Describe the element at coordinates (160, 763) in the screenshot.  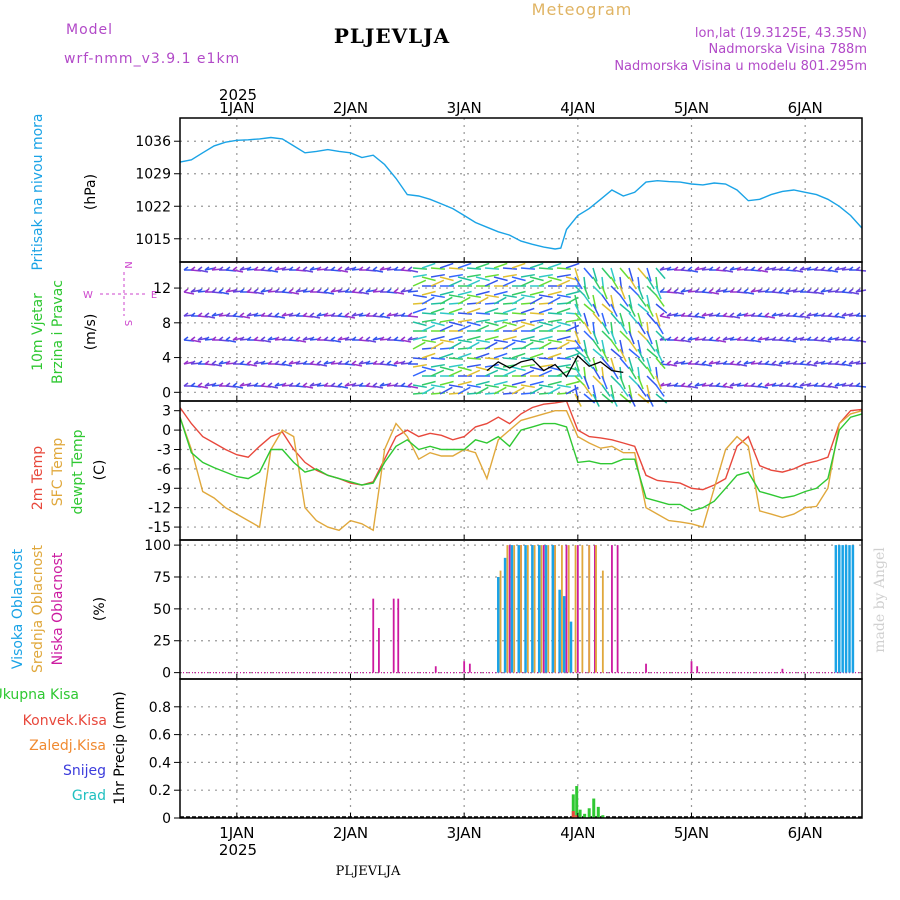
I see `ytick-label: 0.4` at that location.